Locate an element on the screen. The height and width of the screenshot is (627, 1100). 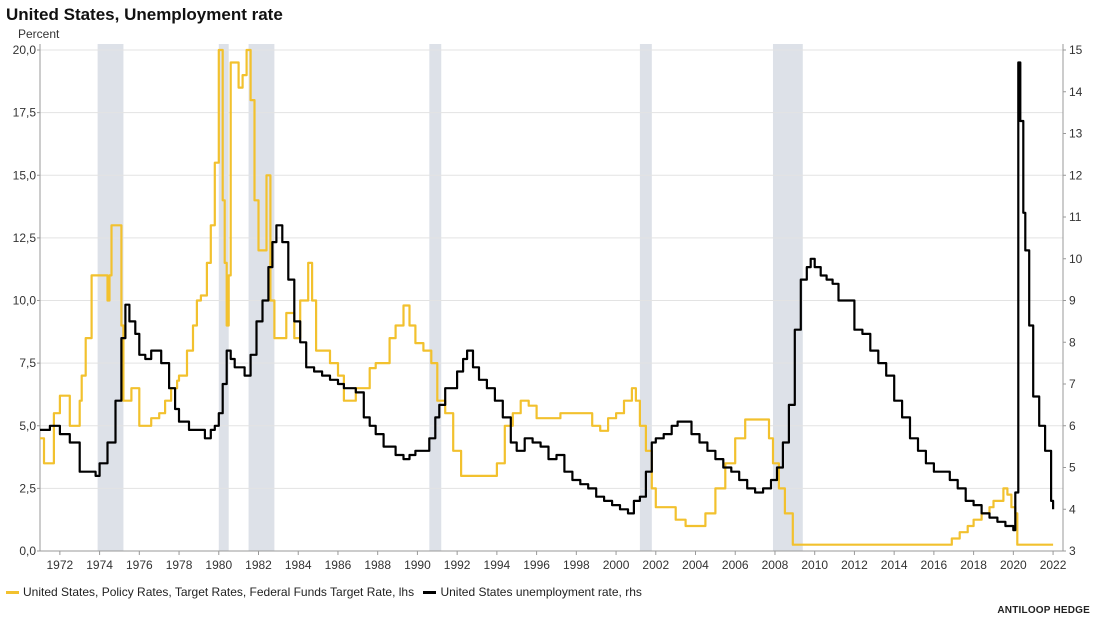
x-tick-label: 2018 is located at coordinates (973, 565).